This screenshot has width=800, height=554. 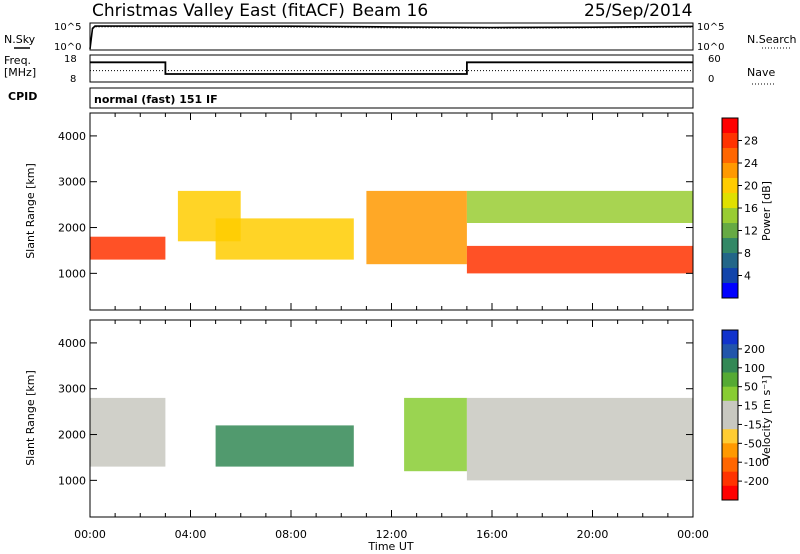 I want to click on date-label: 25/Sep/2014, so click(x=638, y=11).